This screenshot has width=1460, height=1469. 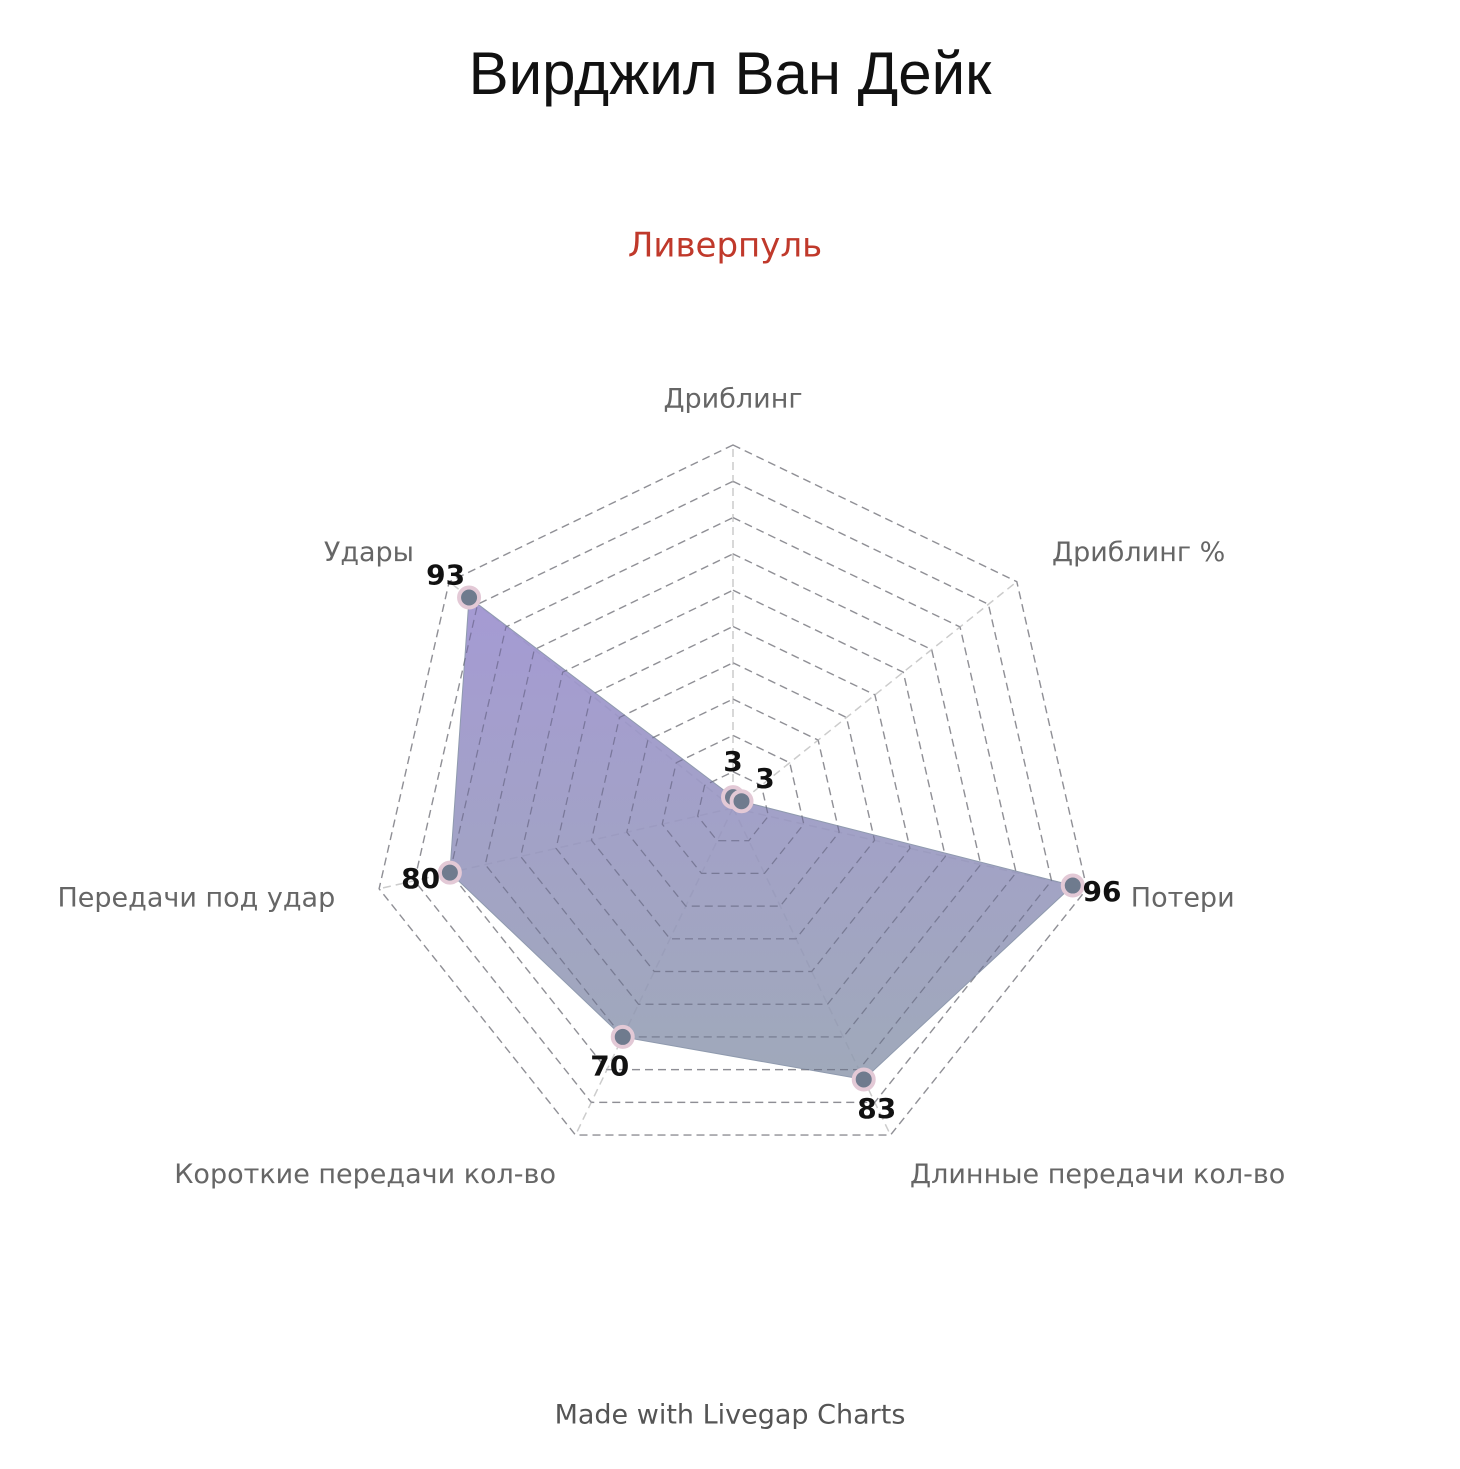 What do you see at coordinates (1138, 552) in the screenshot?
I see `axis-label: Дриблинг %` at bounding box center [1138, 552].